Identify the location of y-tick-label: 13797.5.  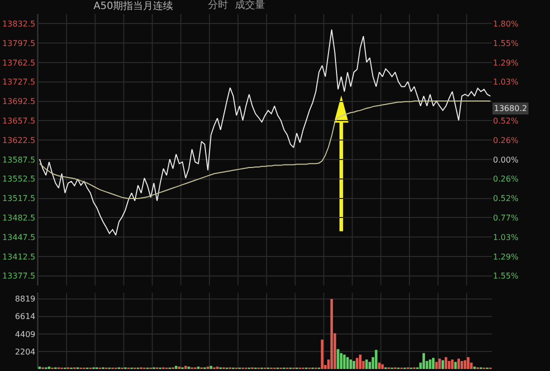
(19, 43).